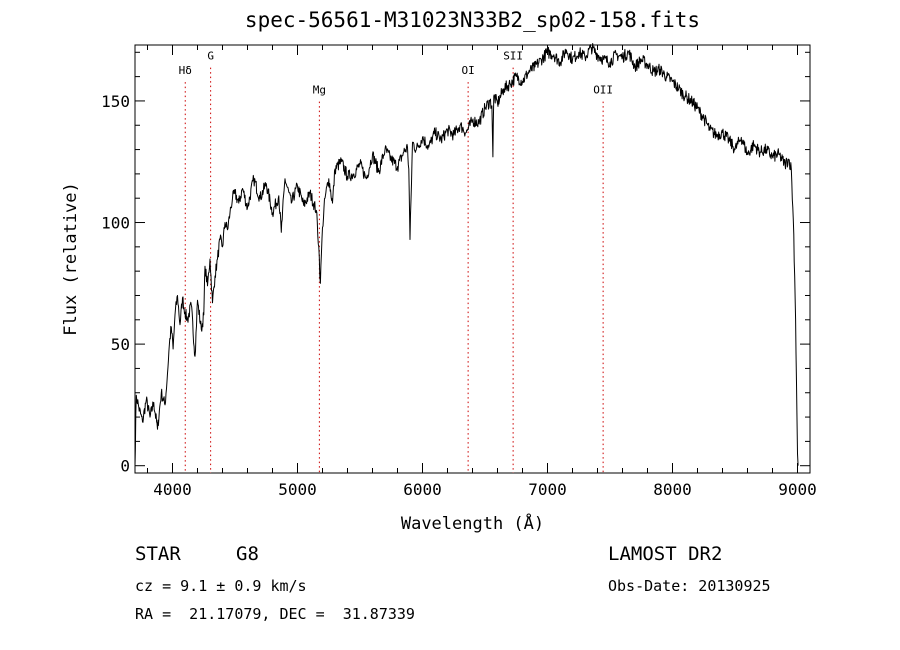 The image size is (900, 650). I want to click on chart-title: spec-56561-M31023N33B2_sp02-158.fits, so click(472, 20).